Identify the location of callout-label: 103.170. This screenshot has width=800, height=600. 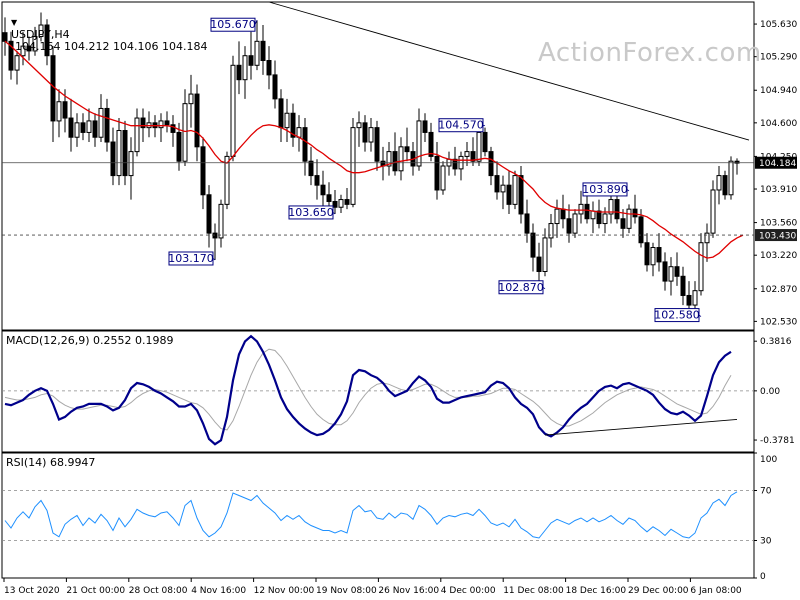
(191, 258).